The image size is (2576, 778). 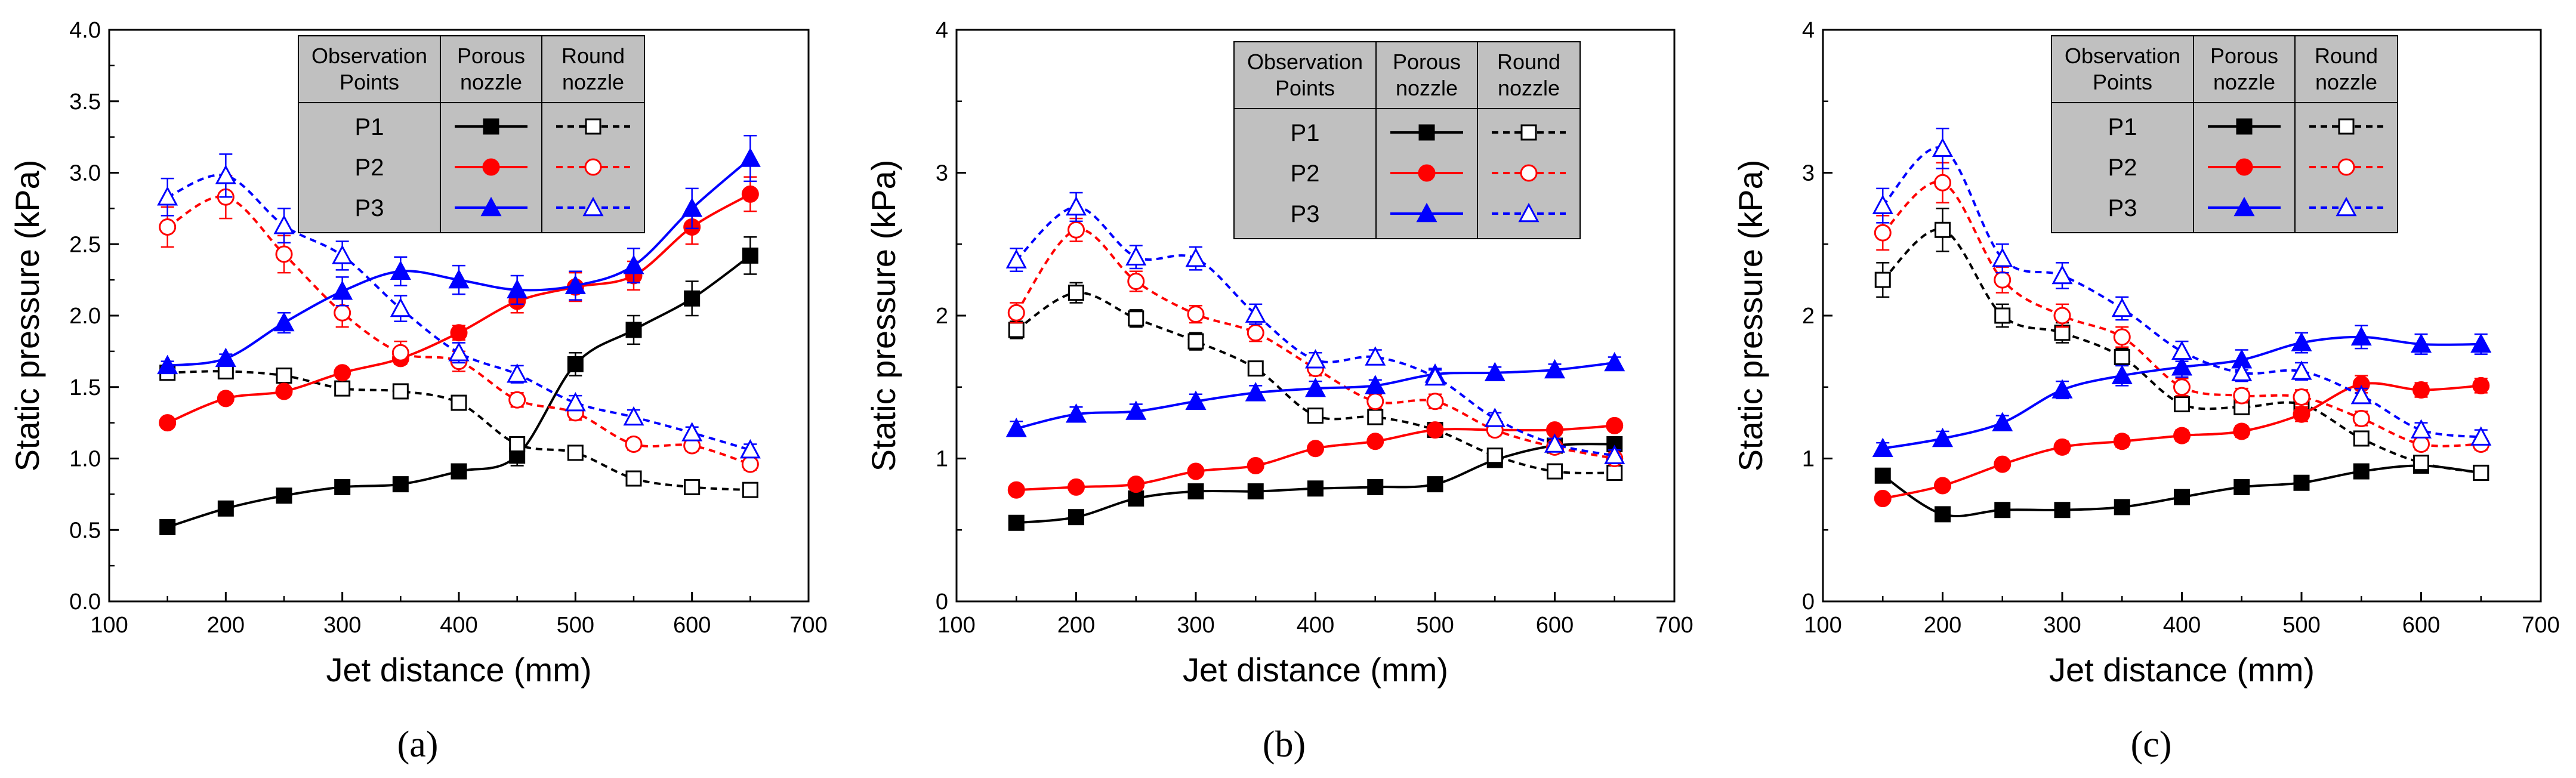 I want to click on x-tick-label: 700, so click(x=808, y=625).